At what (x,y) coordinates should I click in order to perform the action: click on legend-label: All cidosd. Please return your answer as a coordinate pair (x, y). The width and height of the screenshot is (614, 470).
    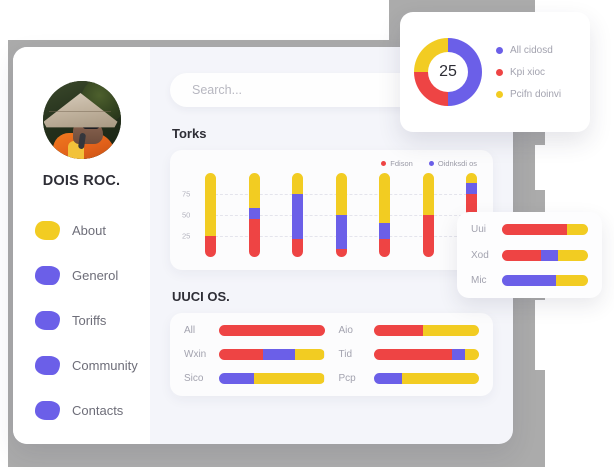
    Looking at the image, I should click on (531, 50).